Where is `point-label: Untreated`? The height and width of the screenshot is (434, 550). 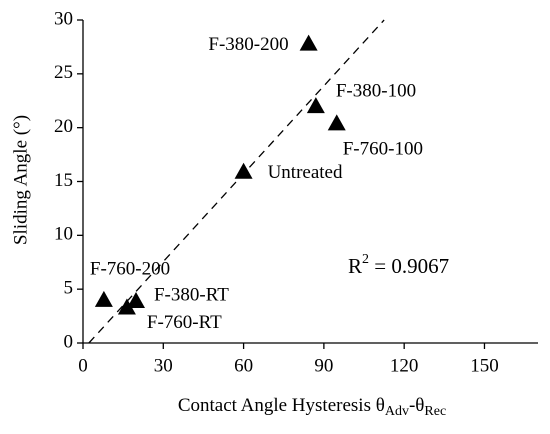 point-label: Untreated is located at coordinates (305, 172).